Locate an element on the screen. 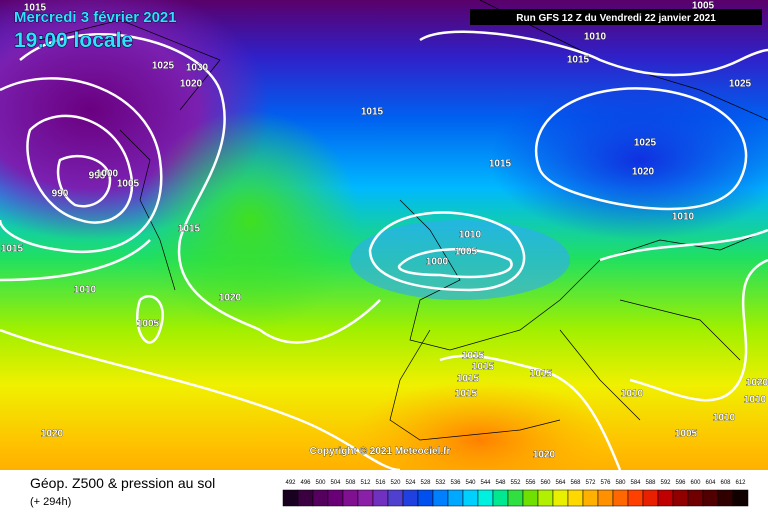 The width and height of the screenshot is (768, 512). scale-label: 540 is located at coordinates (470, 483).